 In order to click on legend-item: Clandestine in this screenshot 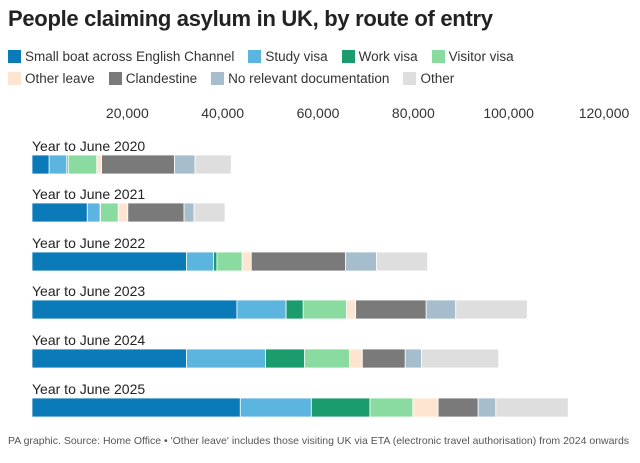, I will do `click(153, 78)`.